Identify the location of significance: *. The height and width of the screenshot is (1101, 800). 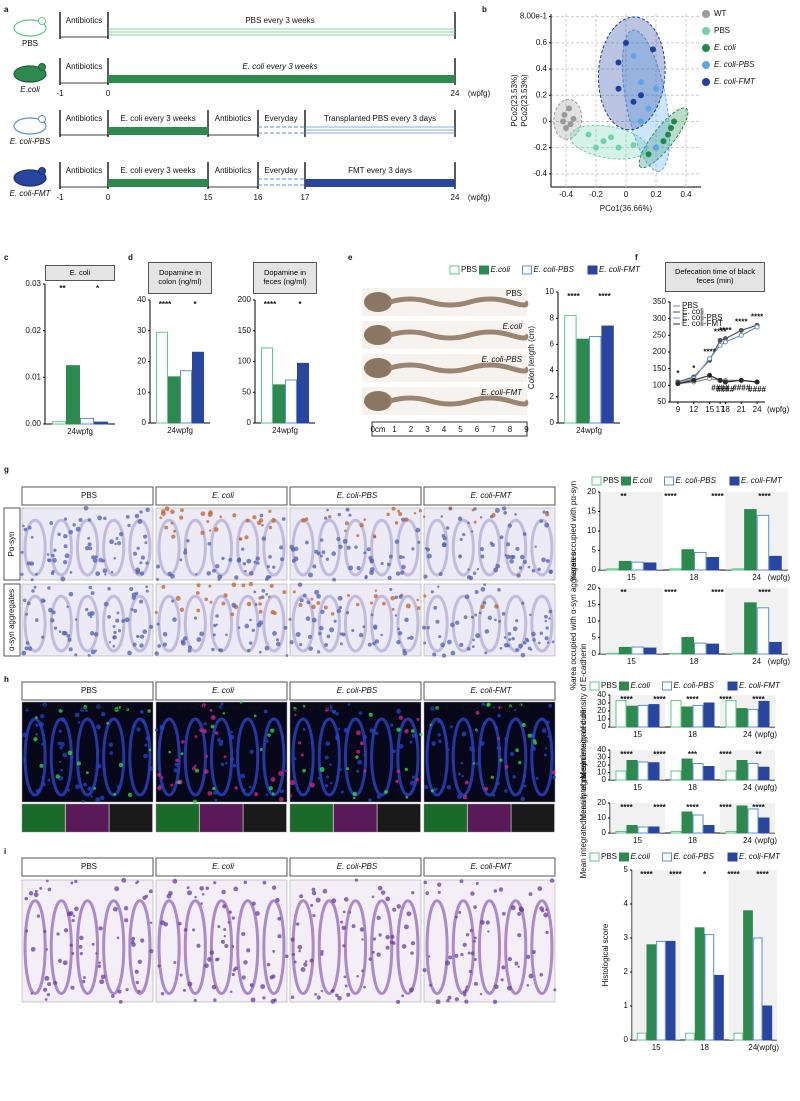
(705, 874).